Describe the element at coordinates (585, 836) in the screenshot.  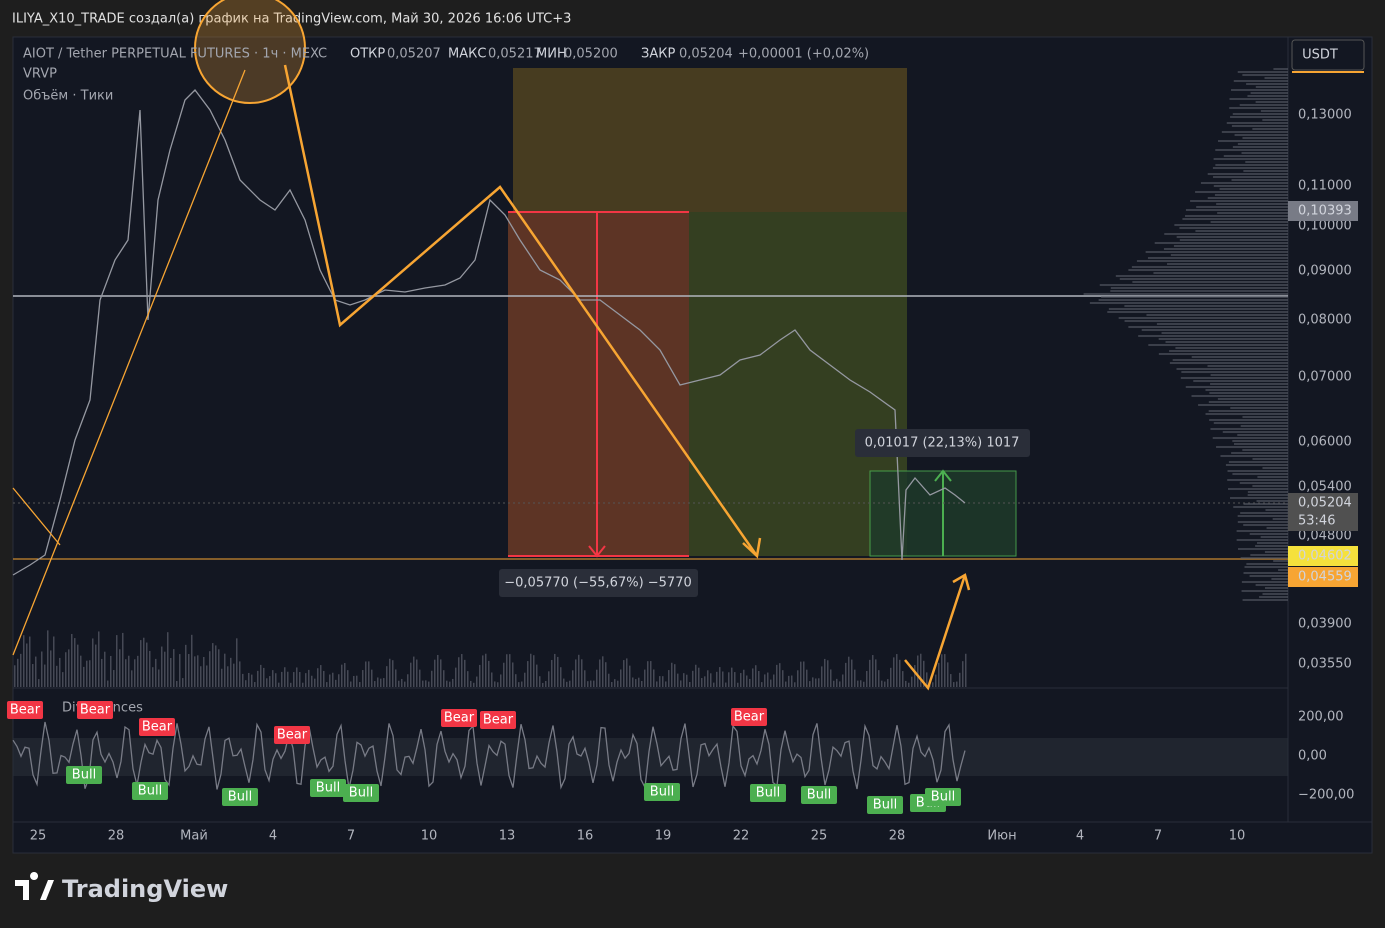
I see `time-label: 16` at that location.